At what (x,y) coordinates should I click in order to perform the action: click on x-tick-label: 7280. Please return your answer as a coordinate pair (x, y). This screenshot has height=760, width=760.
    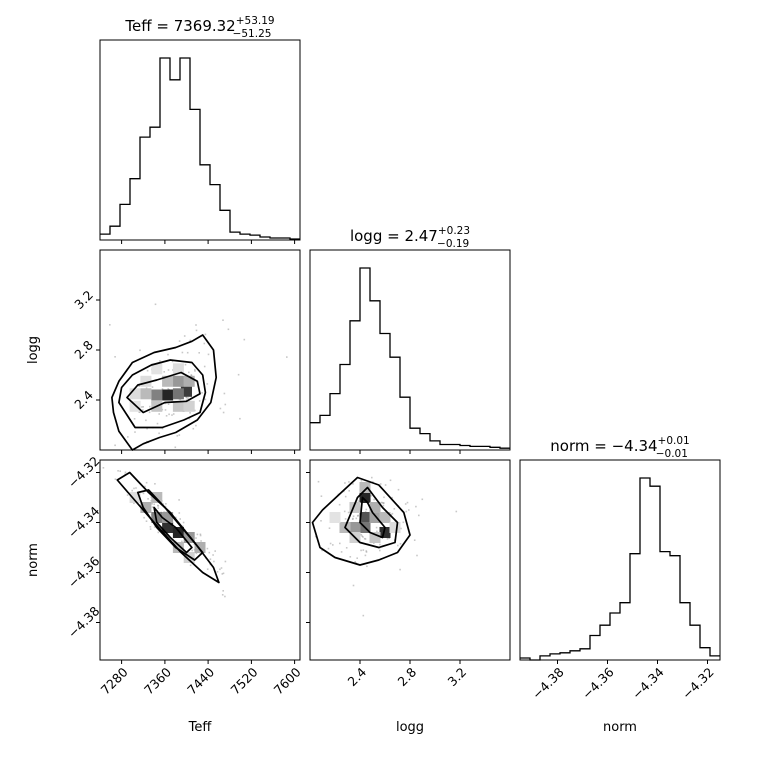
    Looking at the image, I should click on (114, 680).